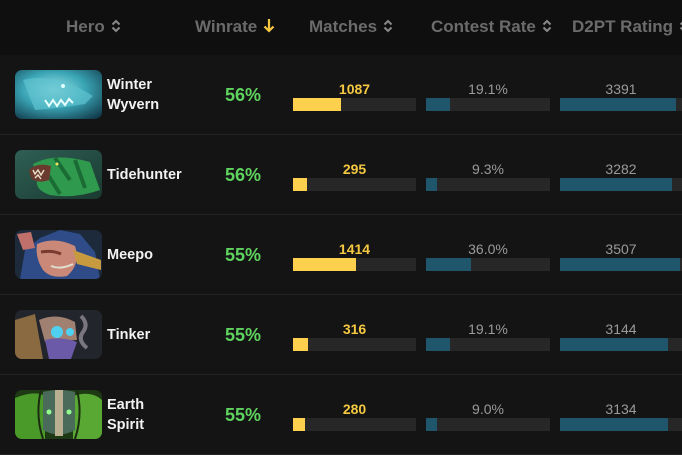 The width and height of the screenshot is (682, 455). I want to click on matches-cell: 1414, so click(354, 257).